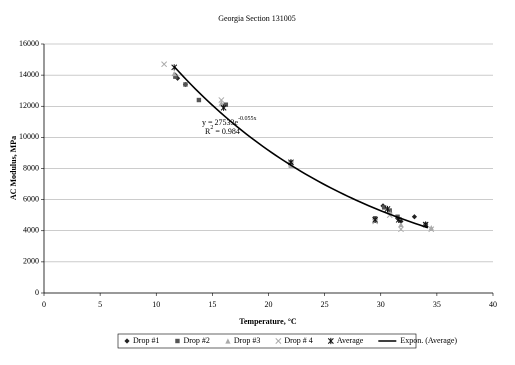 This screenshot has height=365, width=515. Describe the element at coordinates (196, 340) in the screenshot. I see `legend-label: Drop #2` at that location.